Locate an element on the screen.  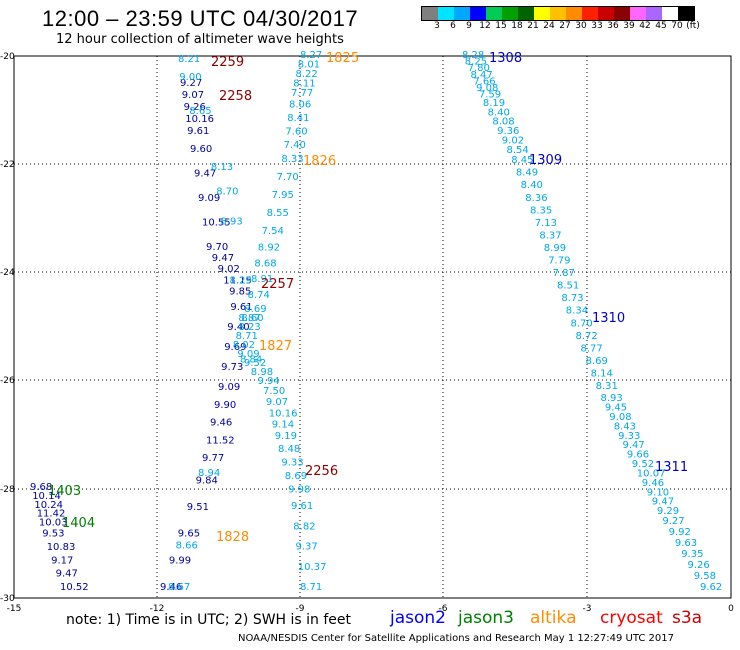
legend-label: 12 is located at coordinates (485, 26).